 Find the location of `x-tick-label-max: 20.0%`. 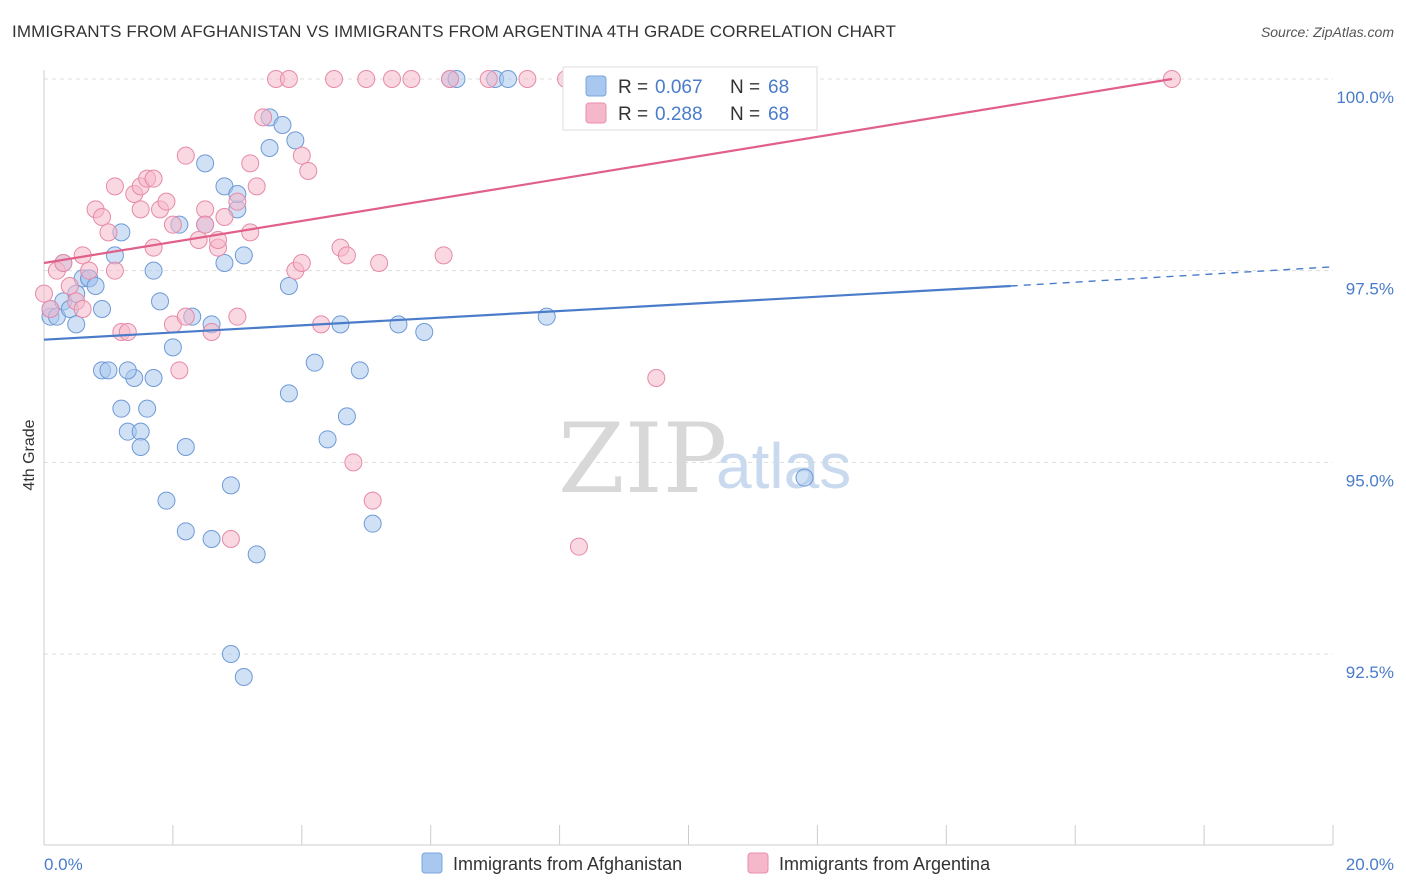

x-tick-label-max: 20.0% is located at coordinates (1370, 864).